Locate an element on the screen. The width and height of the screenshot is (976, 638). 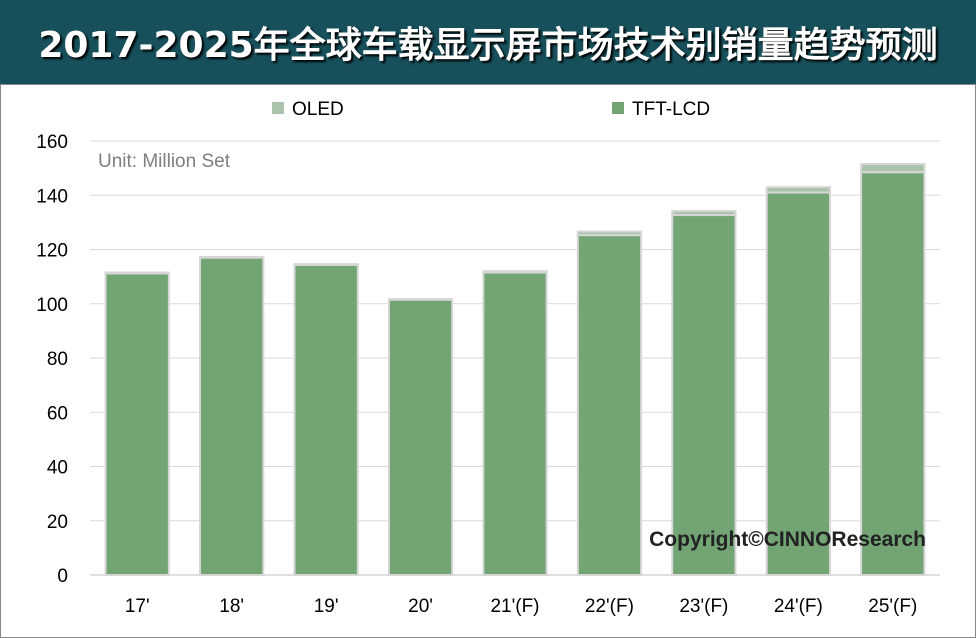
x-tick-label: 22'(F) is located at coordinates (609, 606).